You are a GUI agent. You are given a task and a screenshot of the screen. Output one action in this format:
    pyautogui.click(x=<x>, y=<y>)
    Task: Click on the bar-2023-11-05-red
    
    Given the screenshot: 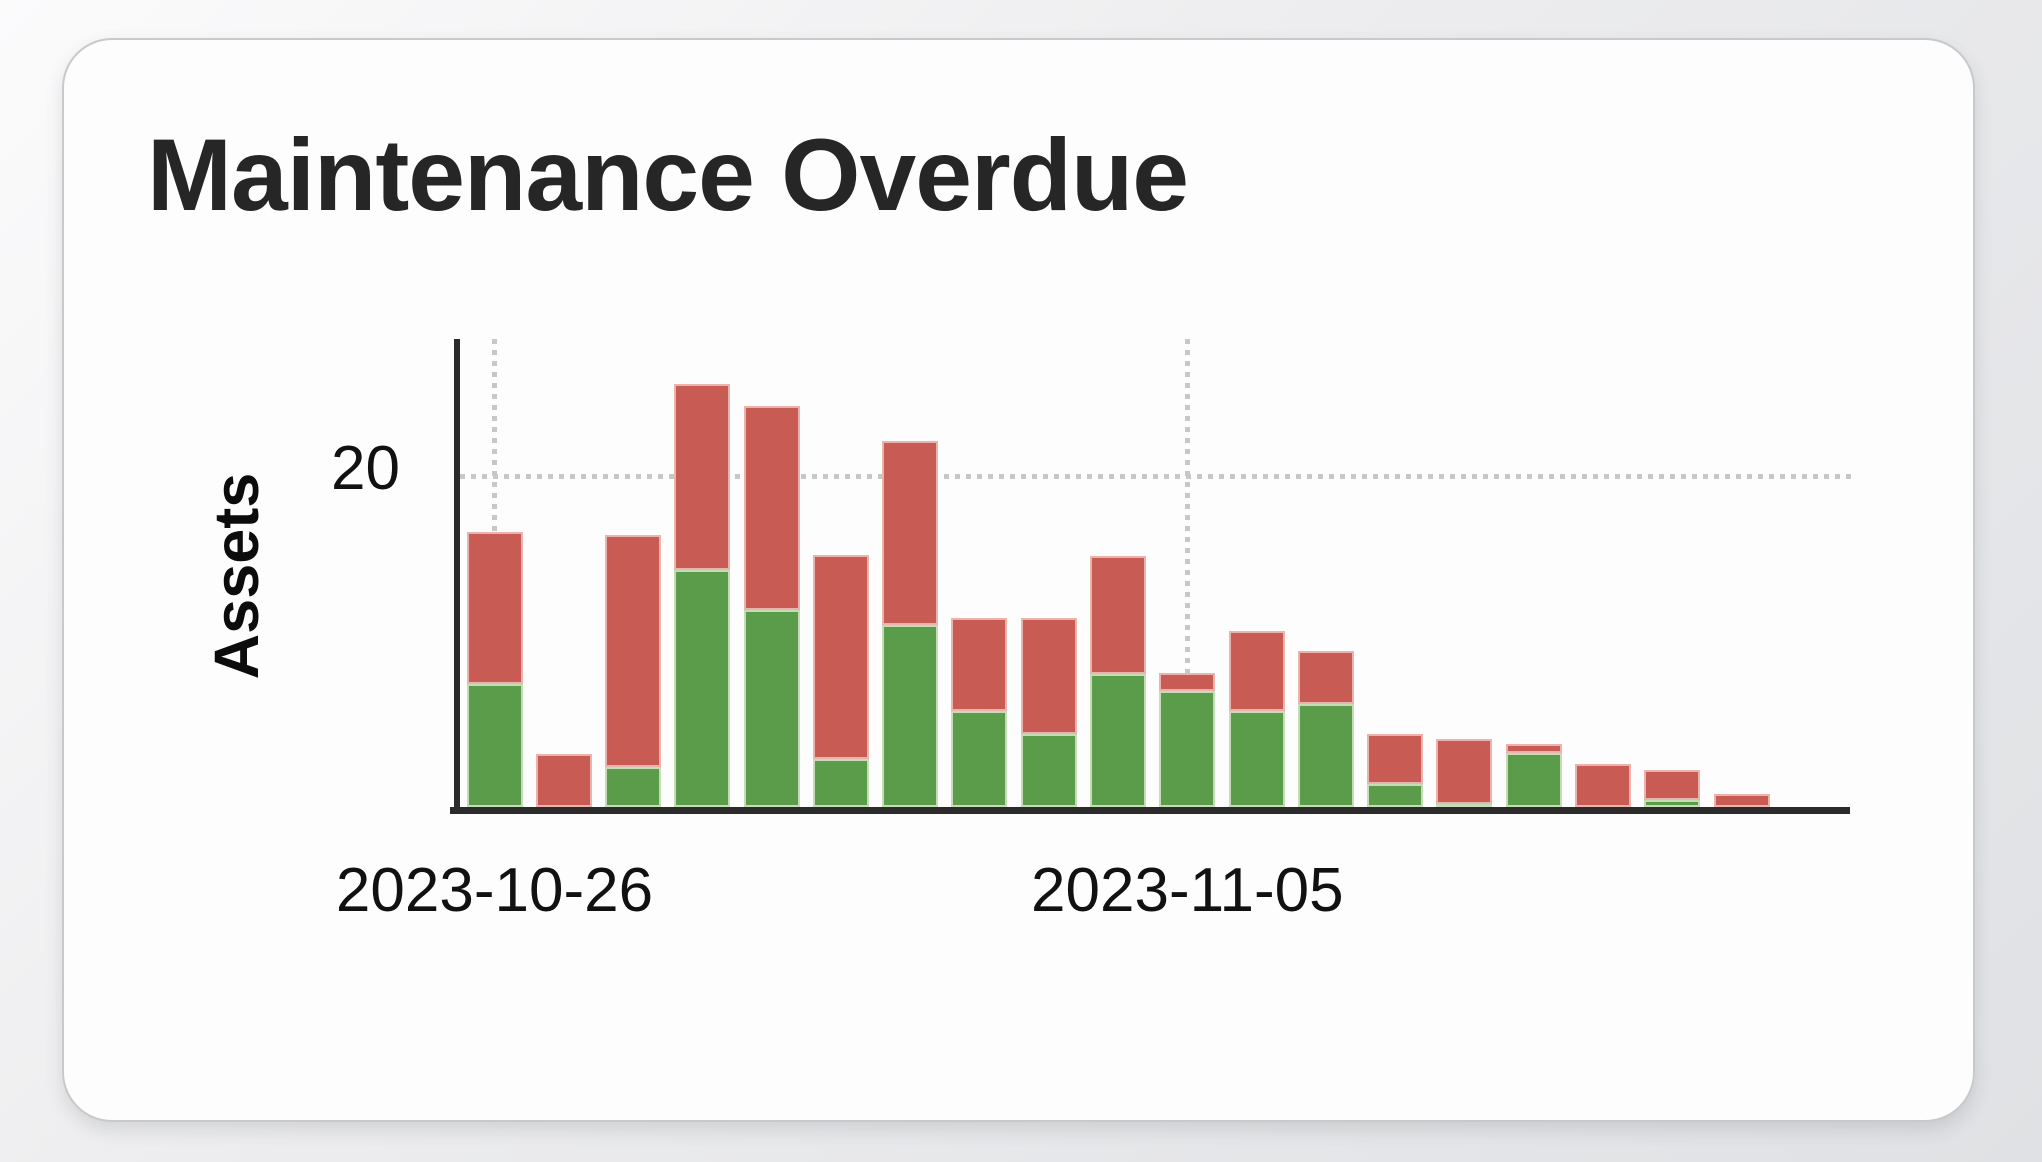 What is the action you would take?
    pyautogui.click(x=1187, y=682)
    